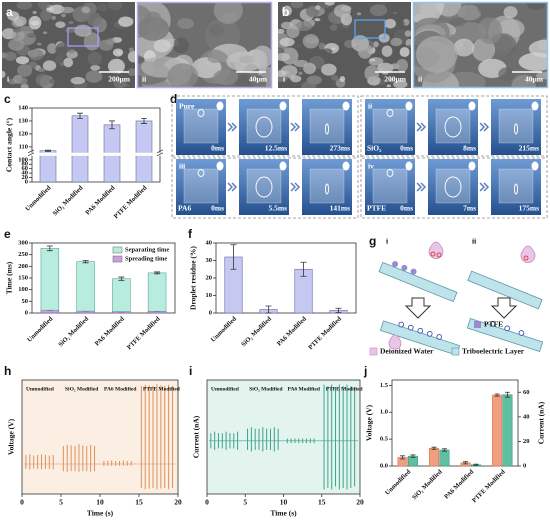 This screenshot has height=522, width=550. I want to click on x-tick-label: 15, so click(139, 502).